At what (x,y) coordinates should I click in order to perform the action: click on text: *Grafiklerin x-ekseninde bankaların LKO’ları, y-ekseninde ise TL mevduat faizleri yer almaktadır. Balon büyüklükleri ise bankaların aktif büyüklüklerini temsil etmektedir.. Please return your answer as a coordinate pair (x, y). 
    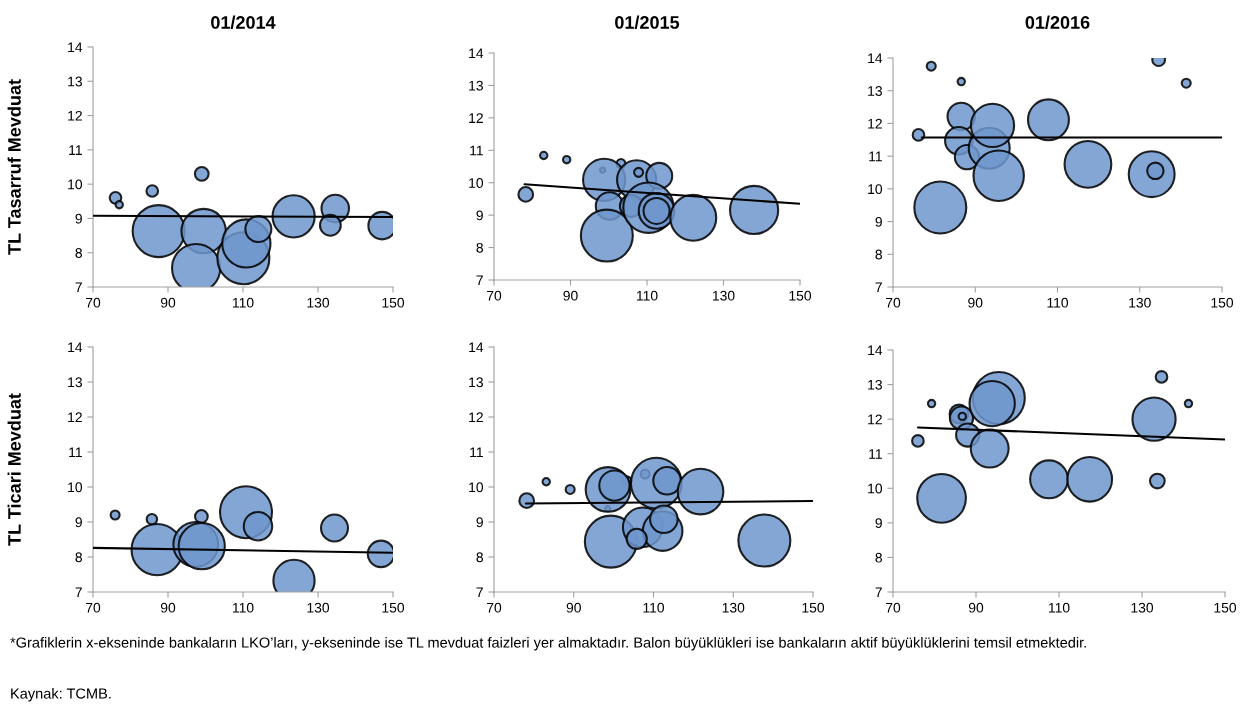
    Looking at the image, I should click on (548, 644).